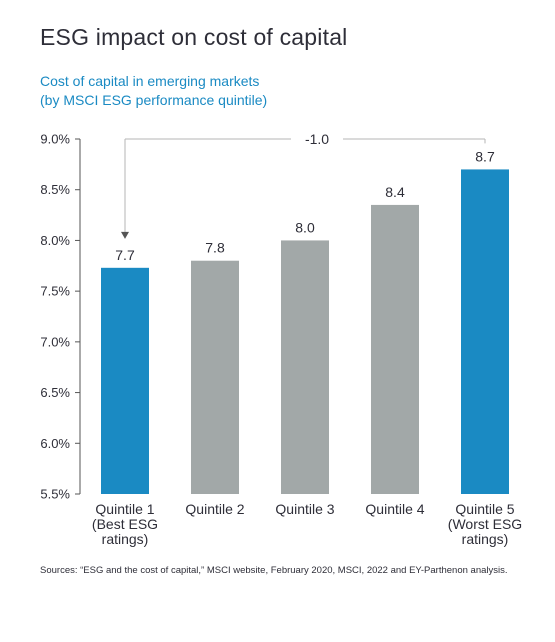  What do you see at coordinates (55, 139) in the screenshot?
I see `y-tick-label: 9.0%` at bounding box center [55, 139].